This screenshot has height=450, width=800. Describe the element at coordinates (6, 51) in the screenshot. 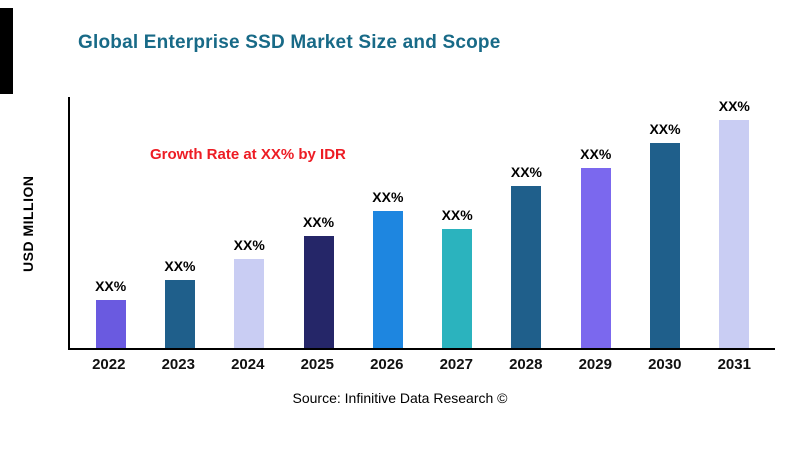

I see `left-accent-bar` at that location.